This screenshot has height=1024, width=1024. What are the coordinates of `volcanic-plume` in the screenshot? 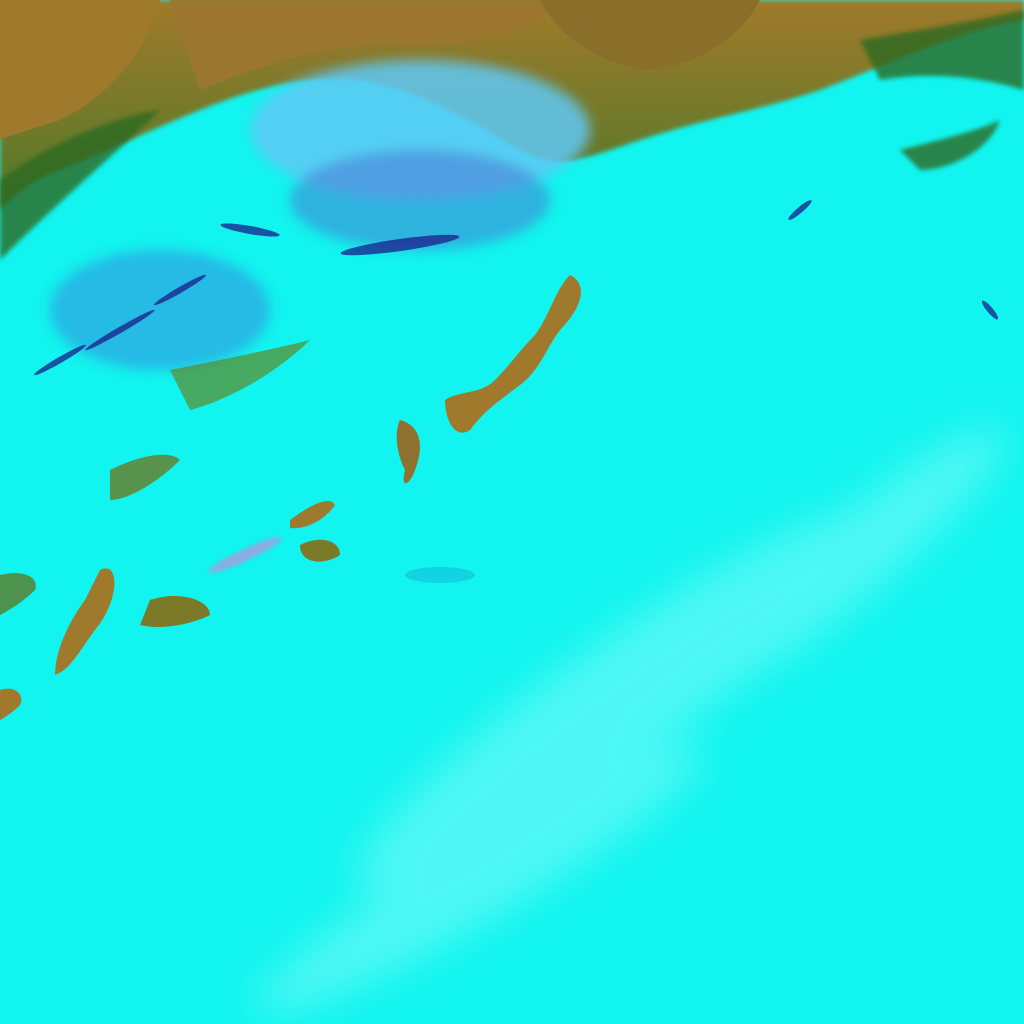 It's located at (245, 555).